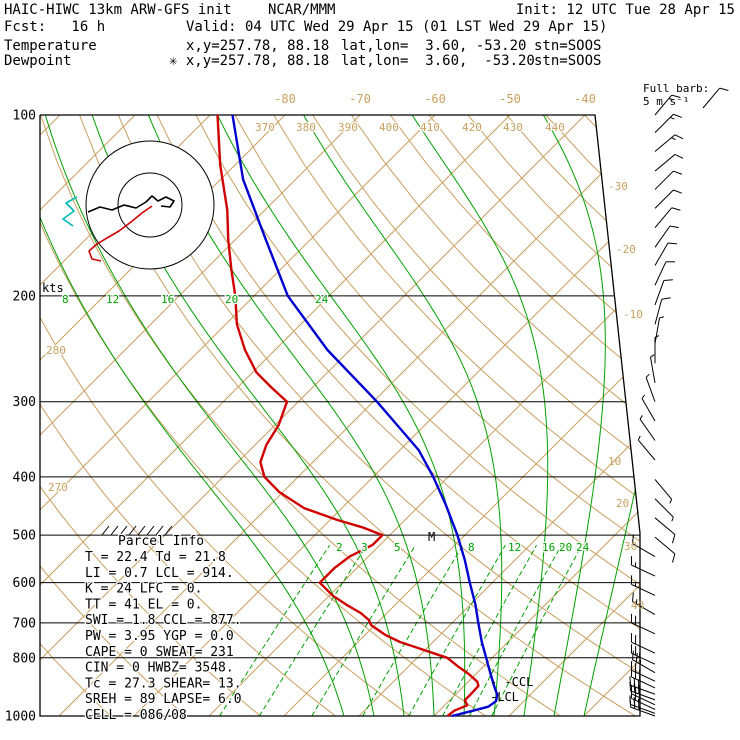 This screenshot has height=740, width=740. What do you see at coordinates (50, 46) in the screenshot?
I see `temperature-legend-label: Temperature` at bounding box center [50, 46].